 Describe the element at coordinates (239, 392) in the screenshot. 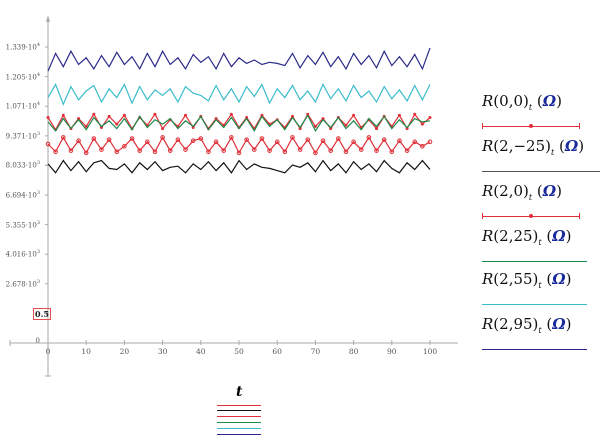

I see `x-axis-variable: t` at that location.